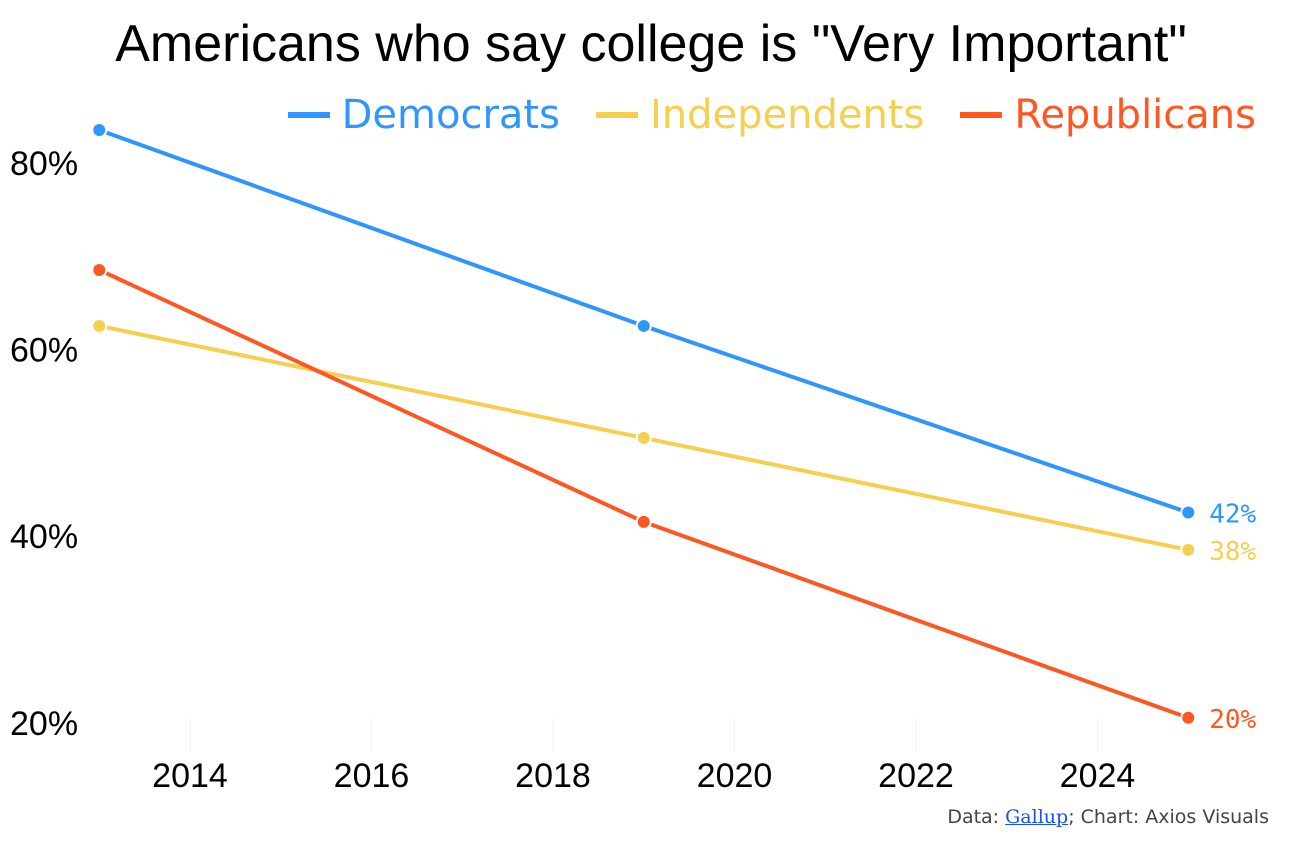 Image resolution: width=1302 pixels, height=843 pixels. Describe the element at coordinates (190, 776) in the screenshot. I see `x-tick-label: 2014` at that location.